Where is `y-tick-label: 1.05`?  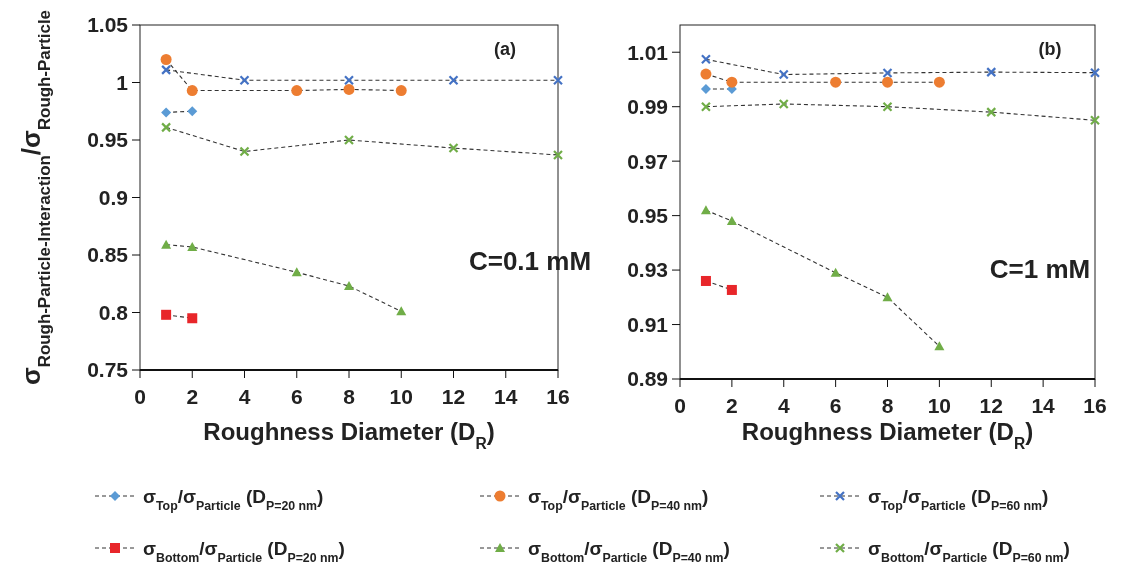 y-tick-label: 1.05 is located at coordinates (108, 25).